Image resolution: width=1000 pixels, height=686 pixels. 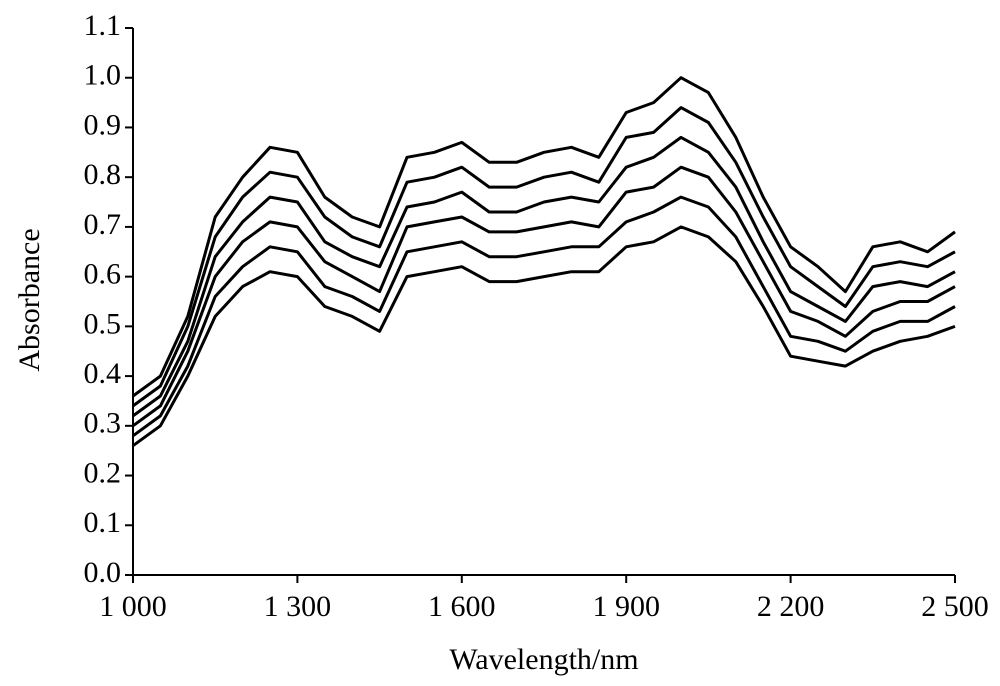 What do you see at coordinates (133, 606) in the screenshot?
I see `x-tick-label: 1 000` at bounding box center [133, 606].